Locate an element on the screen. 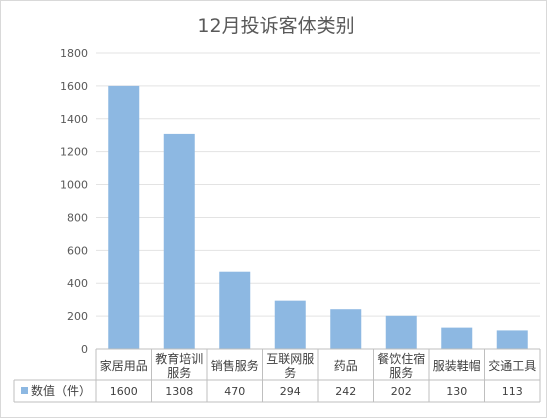 Image resolution: width=548 pixels, height=419 pixels. y-tick-label: 1800 is located at coordinates (74, 53).